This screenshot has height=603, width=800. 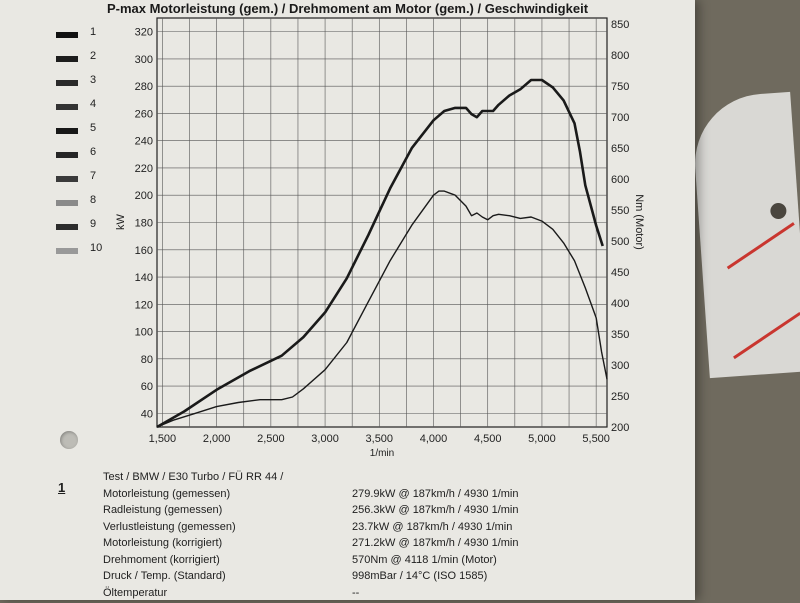 What do you see at coordinates (488, 439) in the screenshot?
I see `x-tick-label: 4,500` at bounding box center [488, 439].